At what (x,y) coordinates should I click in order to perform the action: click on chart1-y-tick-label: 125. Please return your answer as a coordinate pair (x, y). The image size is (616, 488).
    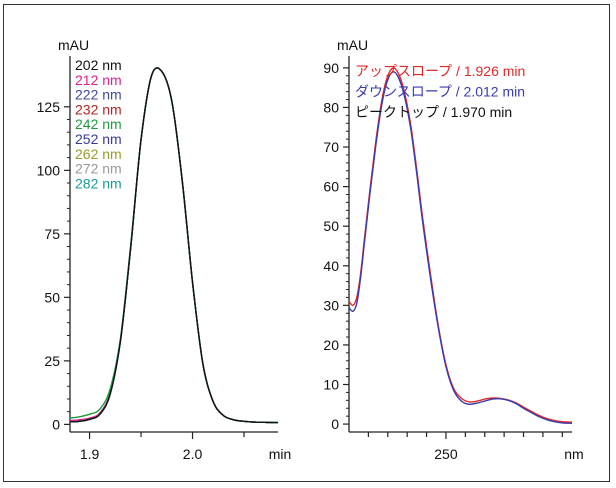
    Looking at the image, I should click on (49, 107).